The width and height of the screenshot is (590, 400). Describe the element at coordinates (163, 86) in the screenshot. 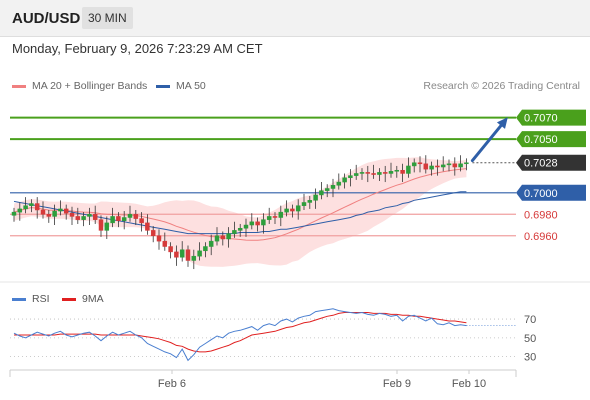

I see `ma50-swatch` at that location.